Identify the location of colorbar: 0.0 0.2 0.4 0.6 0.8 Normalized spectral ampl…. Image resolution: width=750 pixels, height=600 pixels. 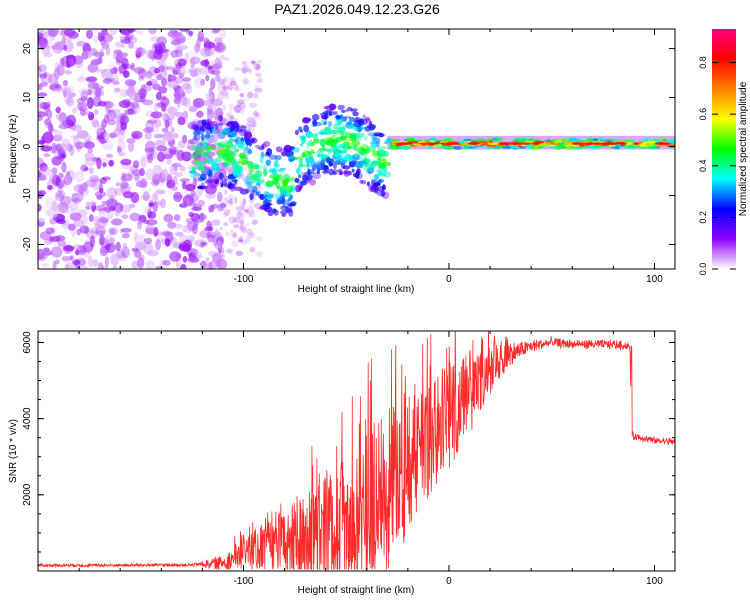
(723, 152).